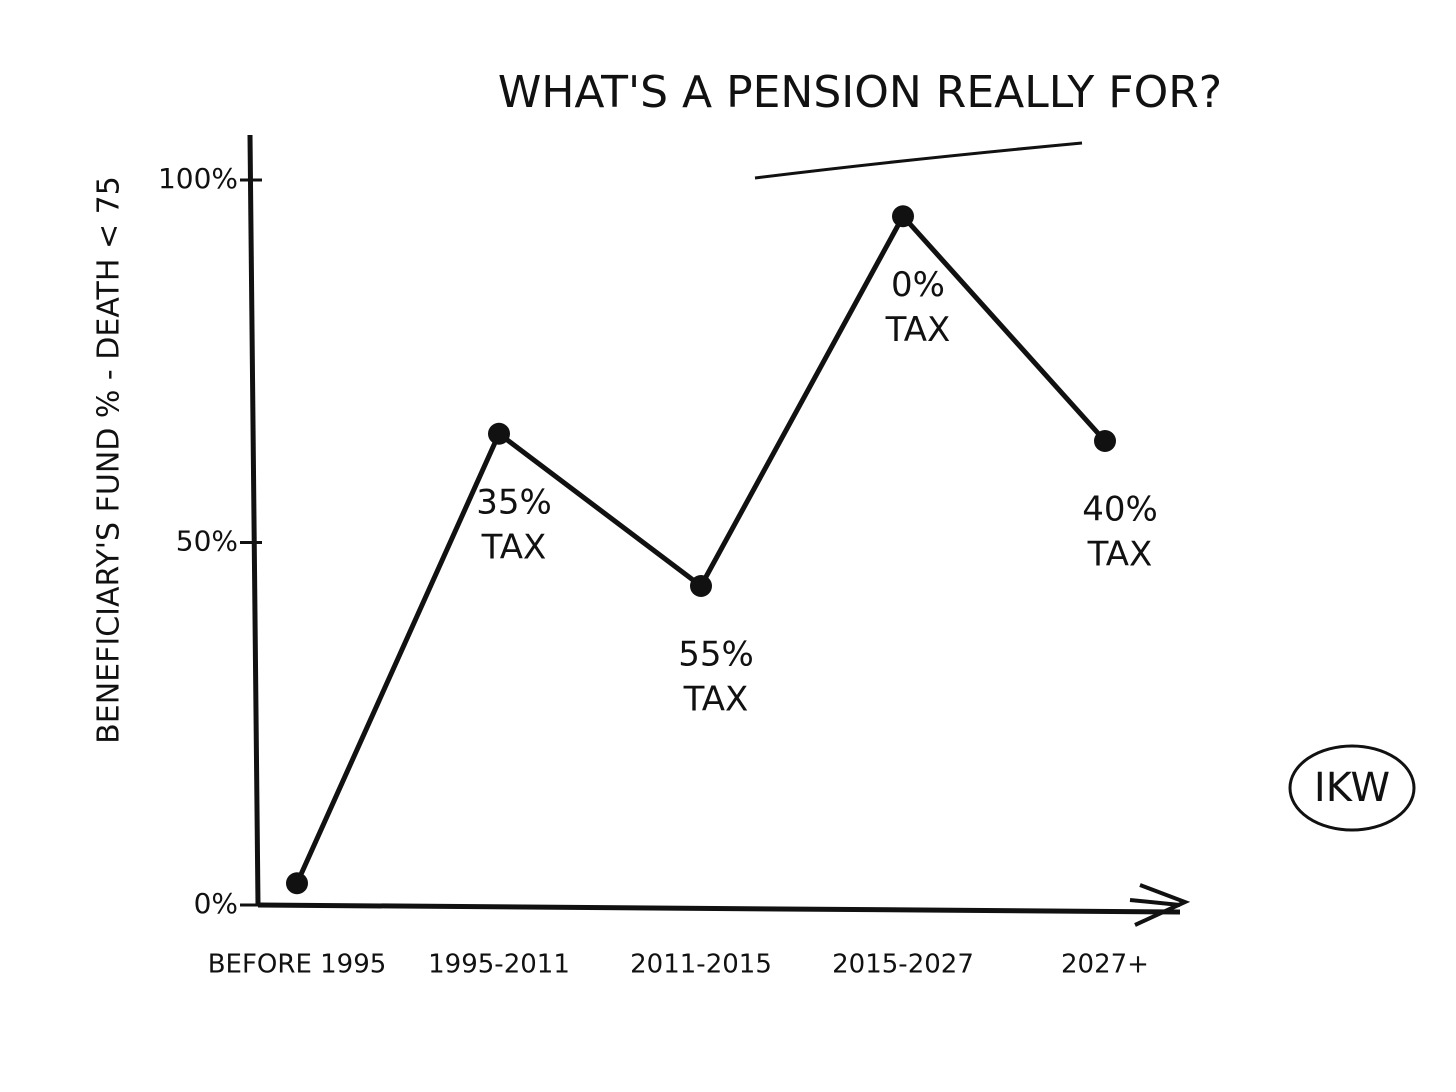  What do you see at coordinates (499, 965) in the screenshot?
I see `x-tick-label: 1995-2011` at bounding box center [499, 965].